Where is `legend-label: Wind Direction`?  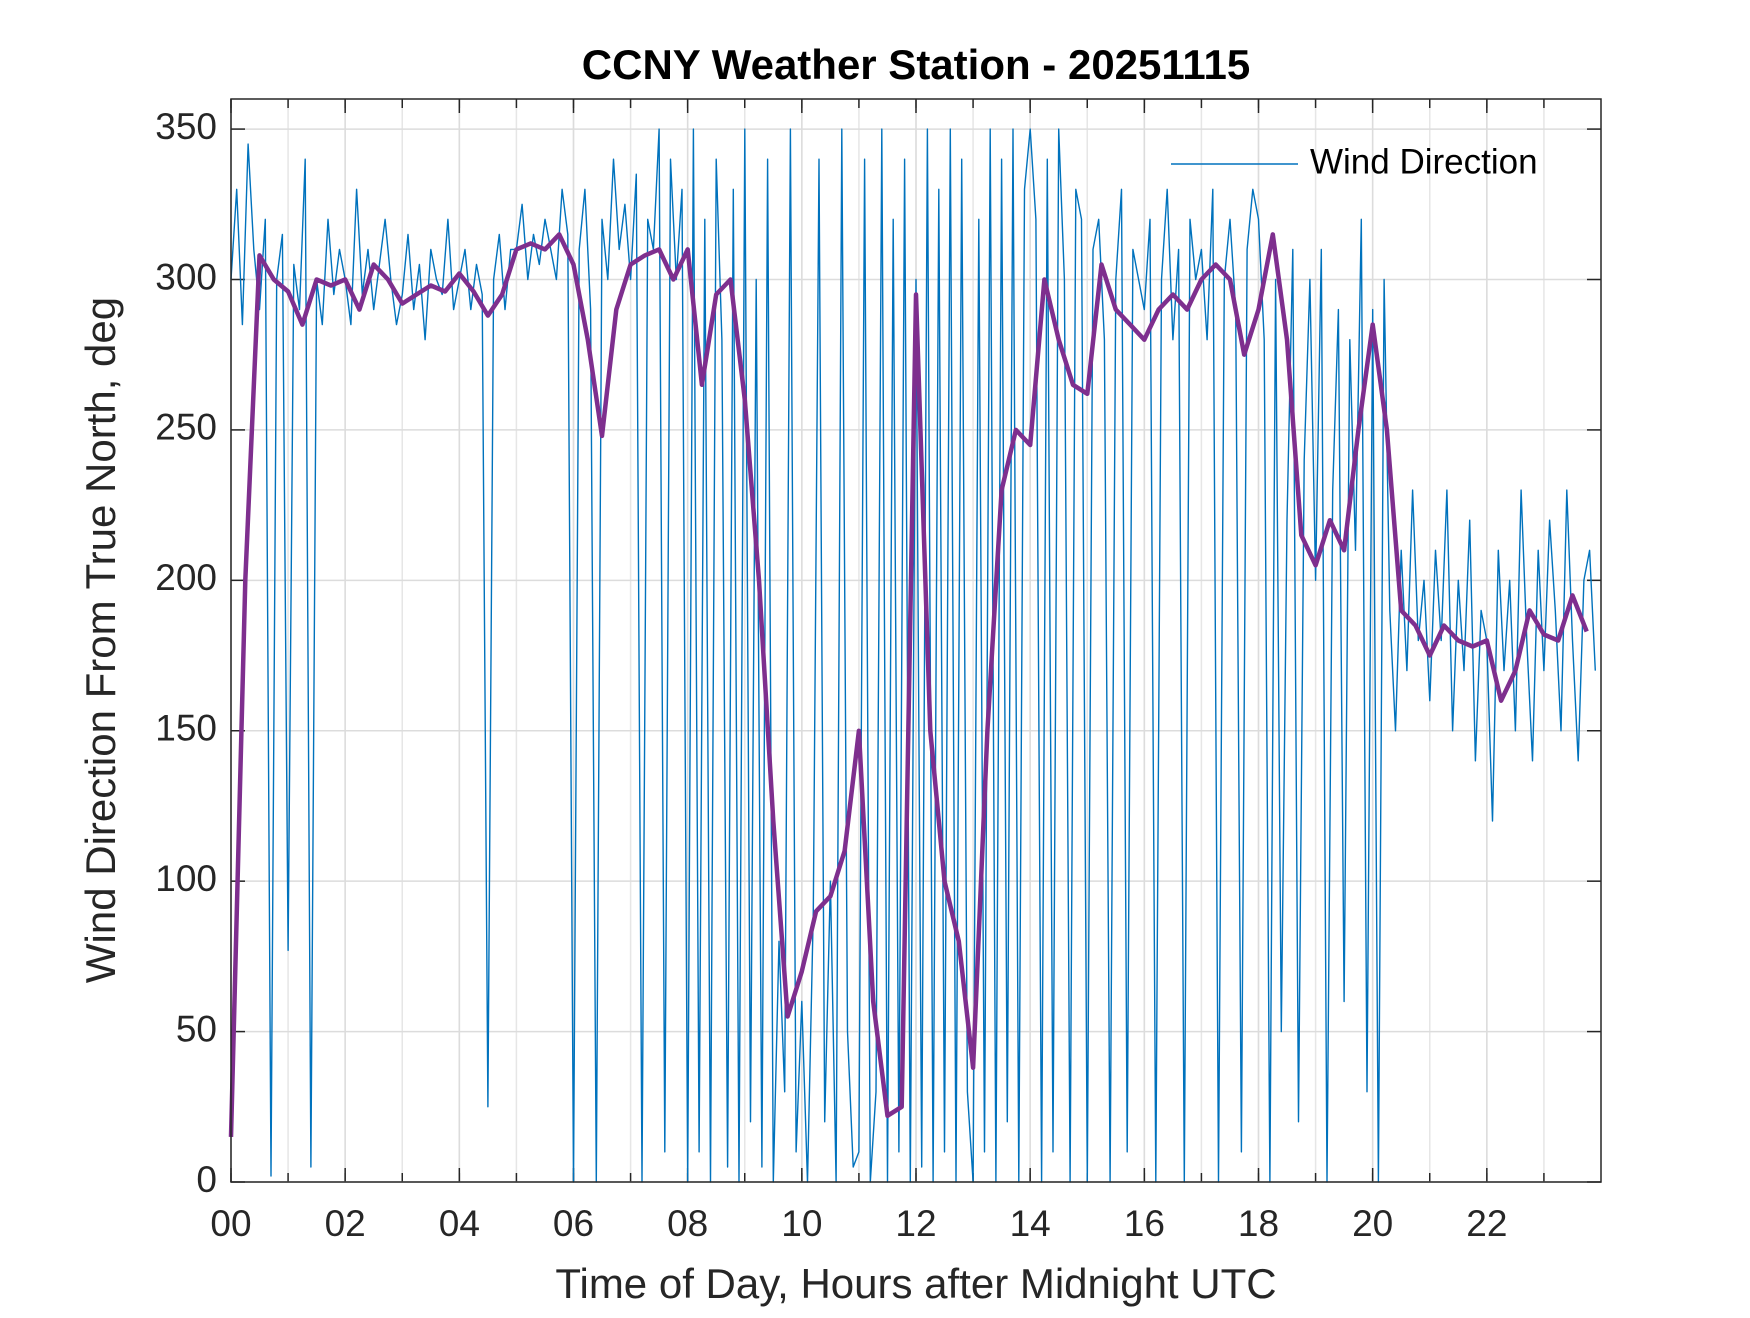
legend-label: Wind Direction is located at coordinates (1424, 161).